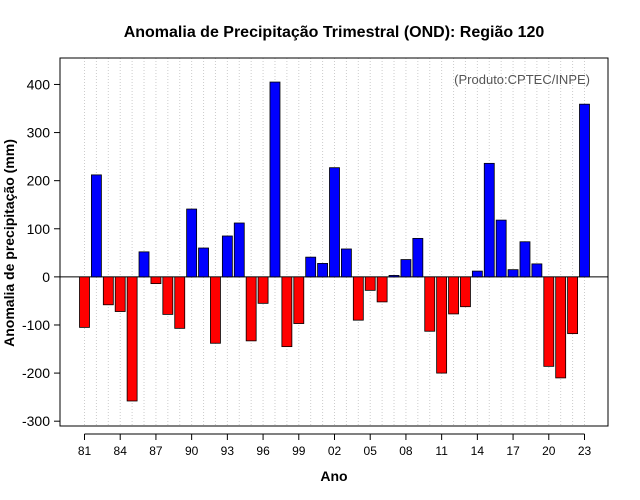  Describe the element at coordinates (477, 274) in the screenshot. I see `bar-2014` at that location.